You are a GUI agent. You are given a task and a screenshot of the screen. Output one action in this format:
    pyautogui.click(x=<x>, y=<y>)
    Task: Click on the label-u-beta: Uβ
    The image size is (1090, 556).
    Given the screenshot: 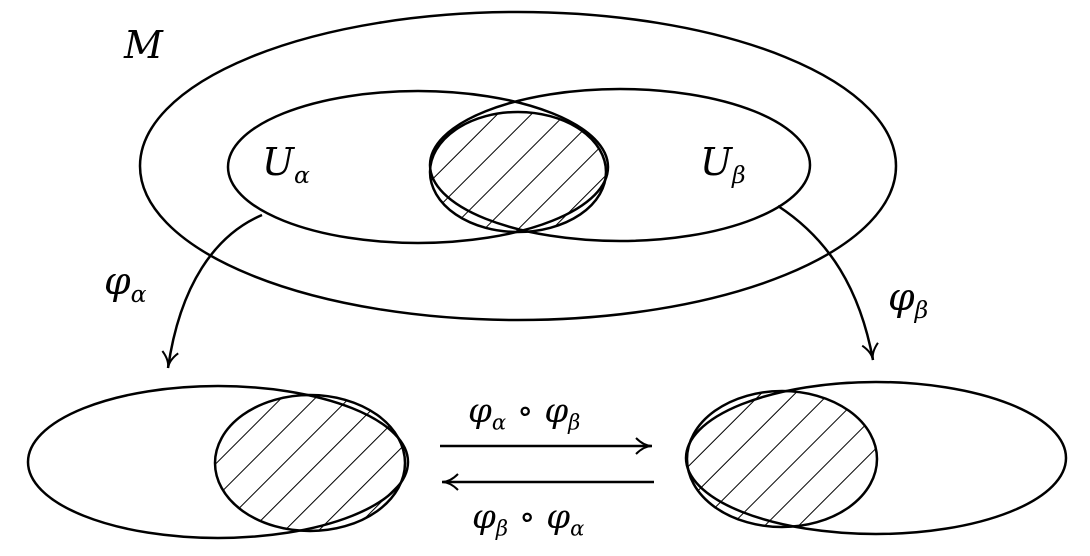 What is the action you would take?
    pyautogui.click(x=723, y=165)
    